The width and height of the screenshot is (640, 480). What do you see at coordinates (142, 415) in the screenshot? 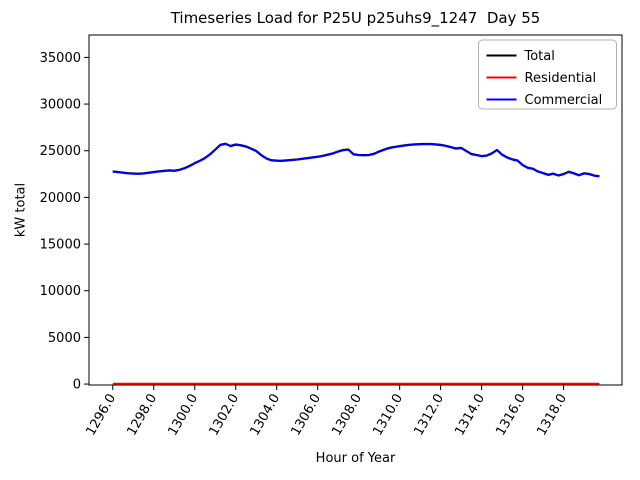
I see `x-tick-label: 1298.0` at bounding box center [142, 415].